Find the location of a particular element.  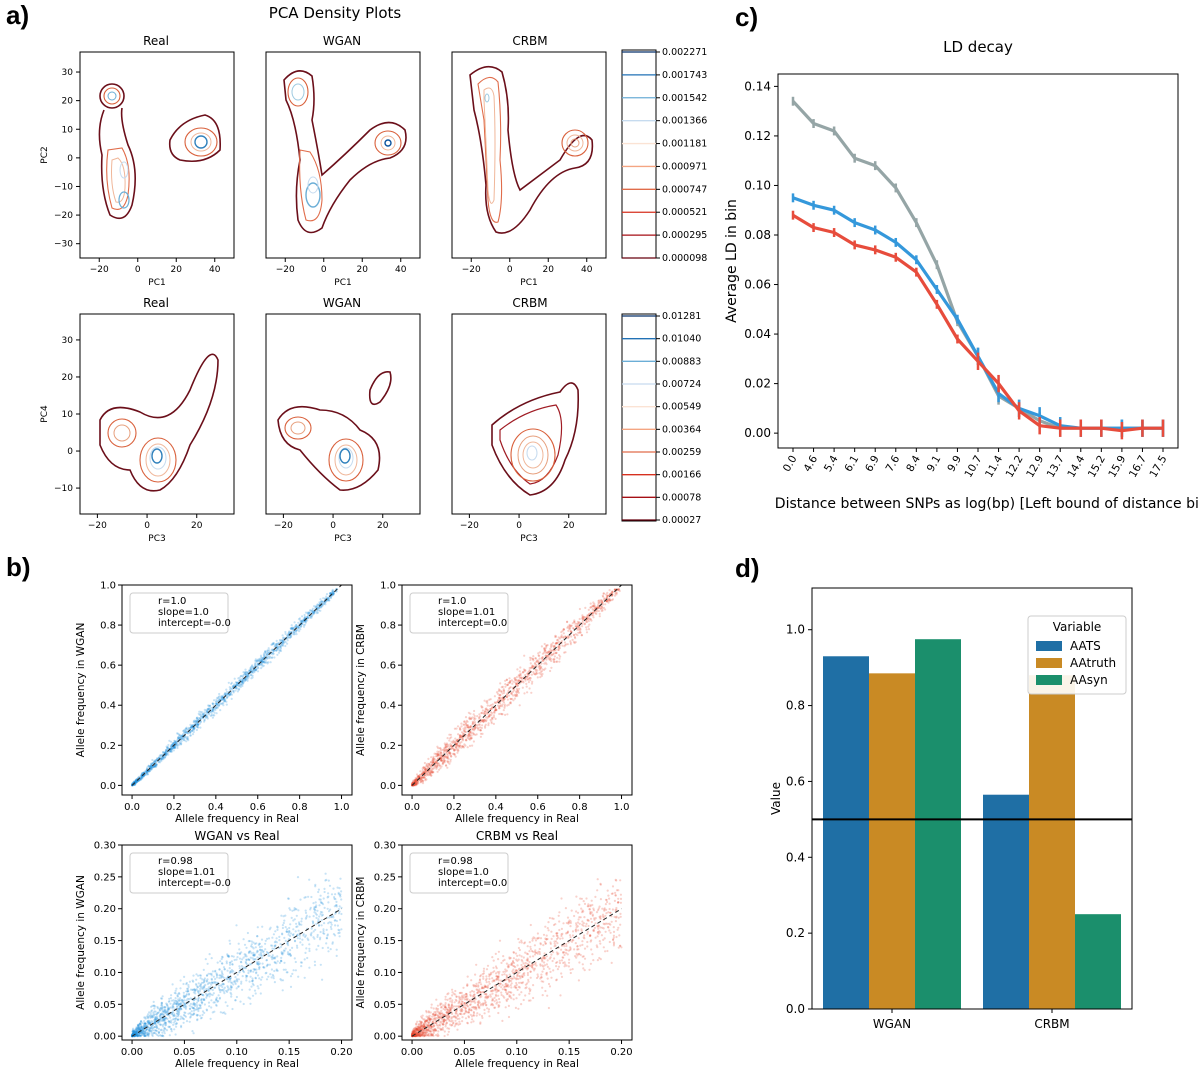

colorbar-bottom-label: 0.00549 is located at coordinates (681, 407).